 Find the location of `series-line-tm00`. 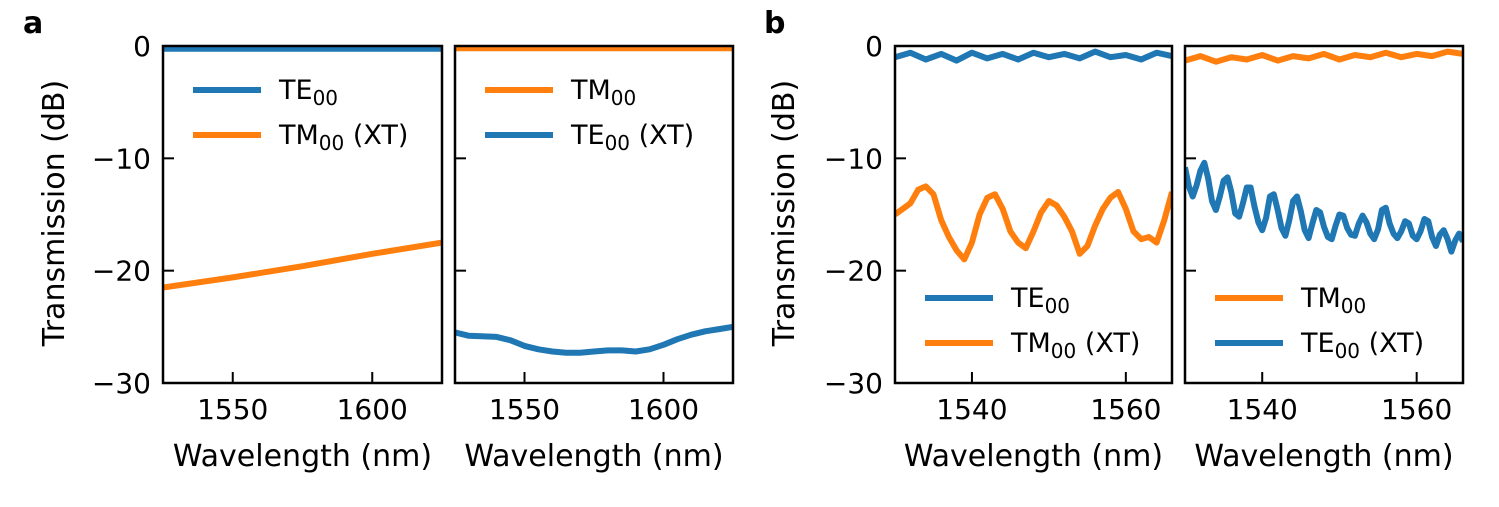

series-line-tm00 is located at coordinates (1324, 56).